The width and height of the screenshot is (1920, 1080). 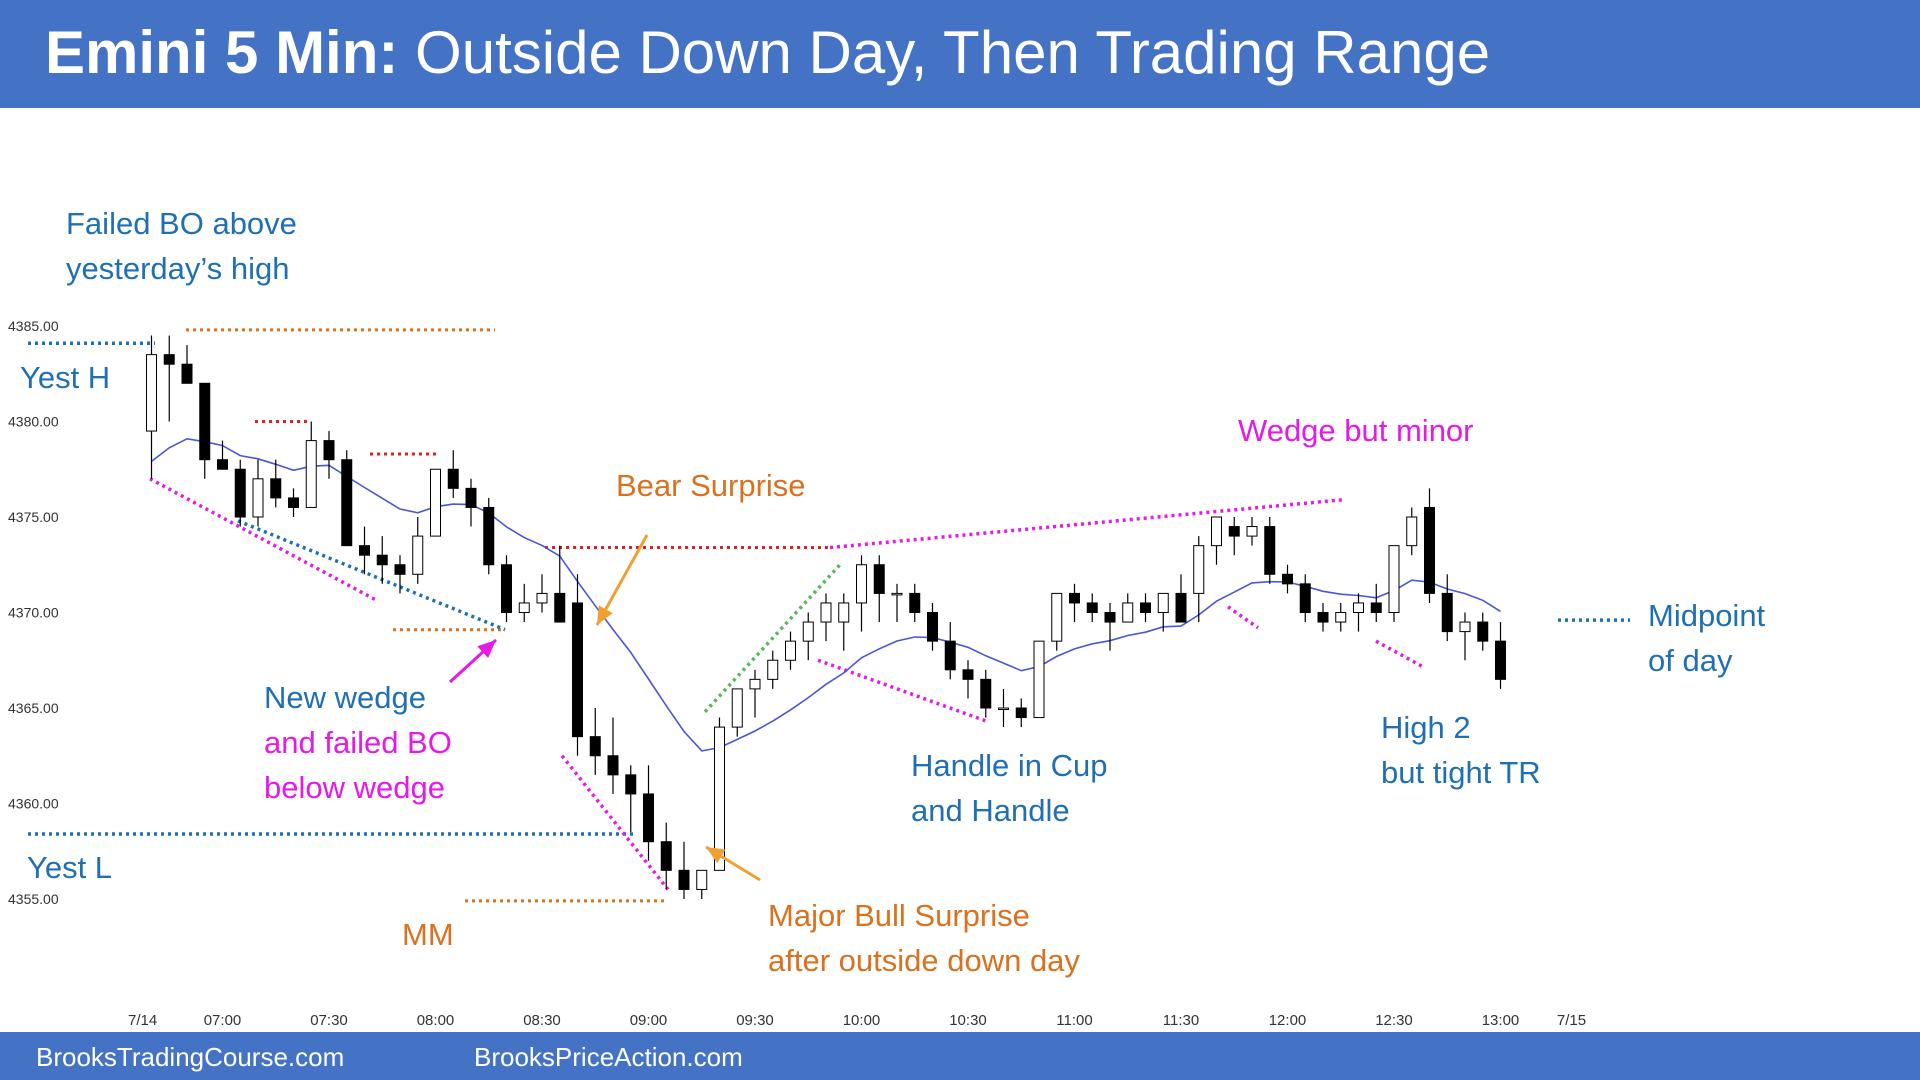 I want to click on annotation-label: but tight TR, so click(x=1461, y=772).